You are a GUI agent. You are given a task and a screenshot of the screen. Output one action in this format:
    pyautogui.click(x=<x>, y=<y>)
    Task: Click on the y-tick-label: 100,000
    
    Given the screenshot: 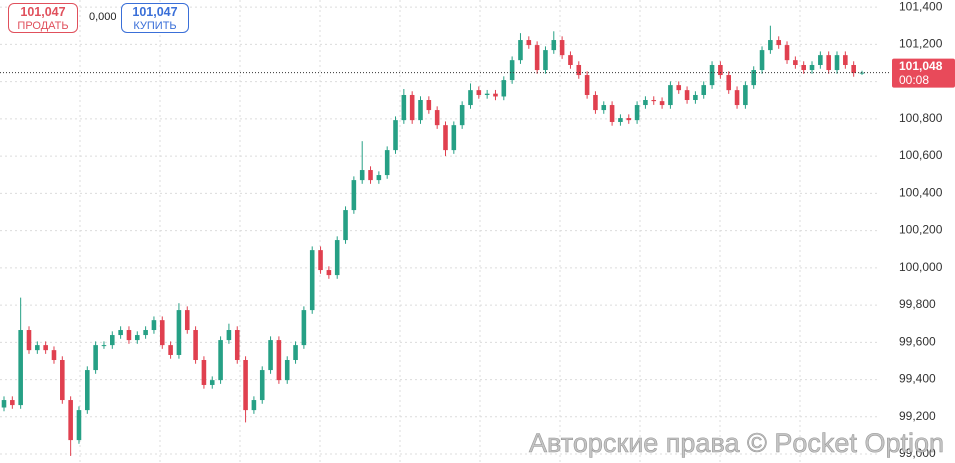 What is the action you would take?
    pyautogui.click(x=921, y=267)
    